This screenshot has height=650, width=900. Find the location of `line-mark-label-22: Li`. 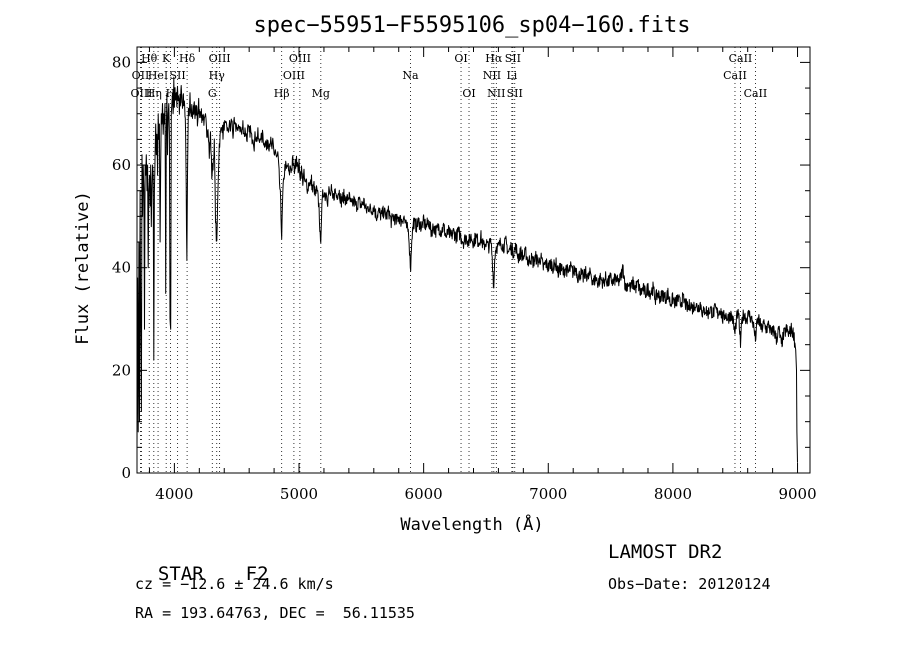

line-mark-label-22: Li is located at coordinates (511, 75).